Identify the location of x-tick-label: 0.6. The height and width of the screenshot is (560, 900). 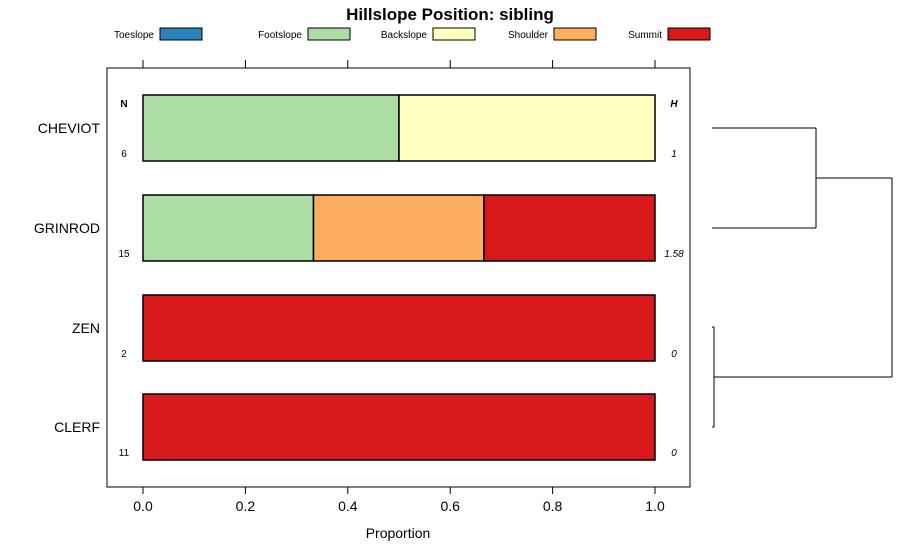
(450, 506).